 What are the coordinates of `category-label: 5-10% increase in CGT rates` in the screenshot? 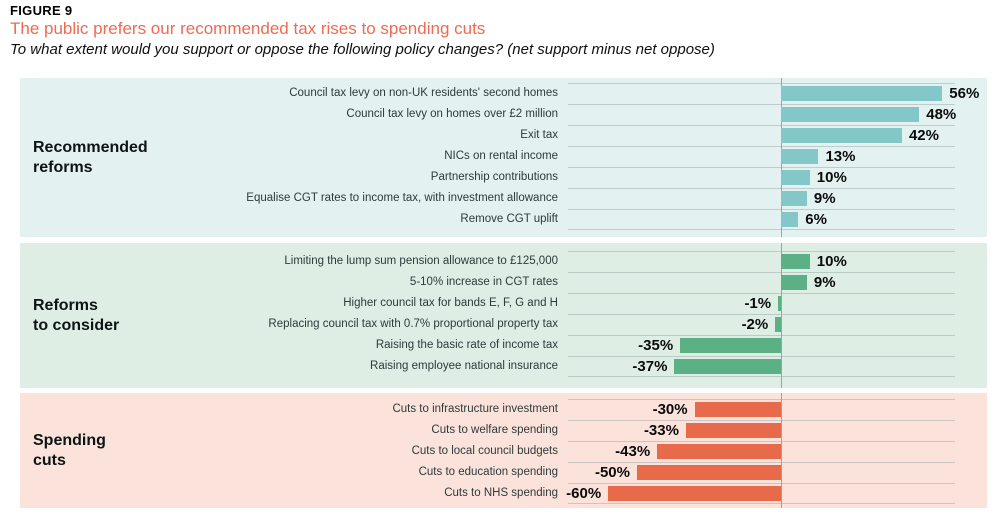 It's located at (483, 282).